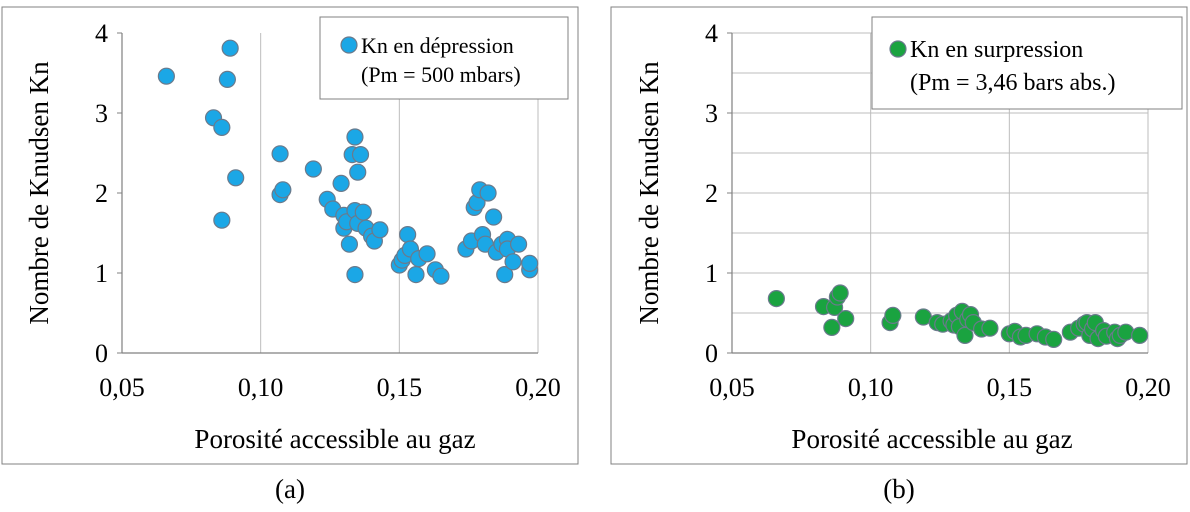 This screenshot has height=512, width=1190. I want to click on chart-a-x-tick-label: 0,15, so click(400, 387).